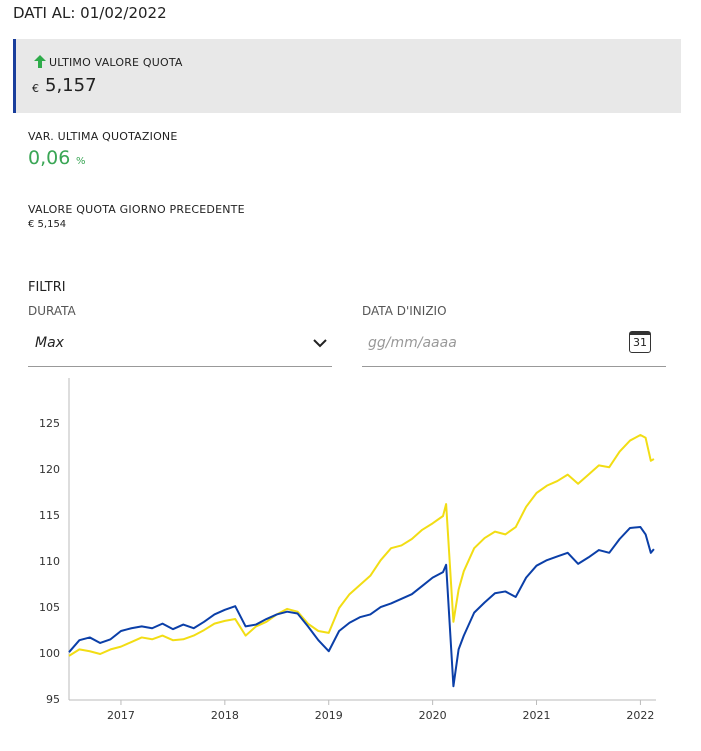 This screenshot has width=701, height=751. What do you see at coordinates (53, 699) in the screenshot?
I see `y-tick-label: 95` at bounding box center [53, 699].